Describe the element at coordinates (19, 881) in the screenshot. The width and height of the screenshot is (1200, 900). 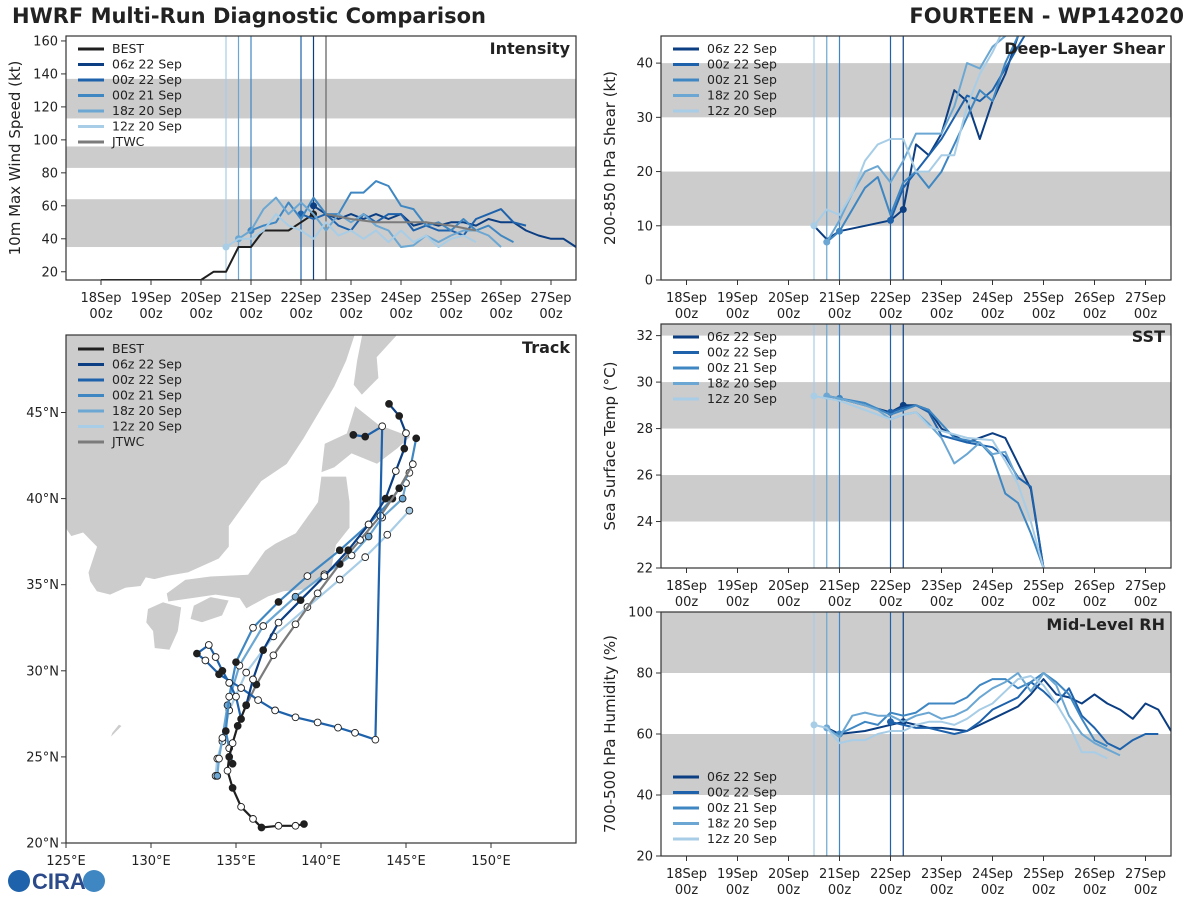
I see `logo-globe-icon` at that location.